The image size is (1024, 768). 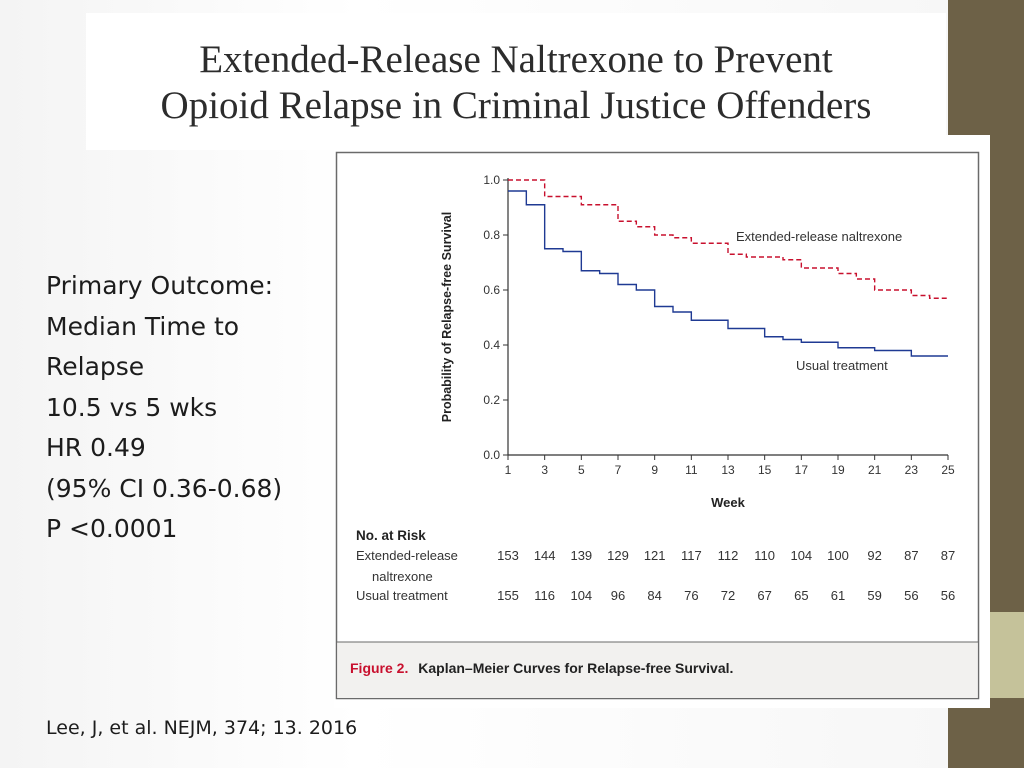 What do you see at coordinates (379, 668) in the screenshot?
I see `caption-prefix: Figure 2.` at bounding box center [379, 668].